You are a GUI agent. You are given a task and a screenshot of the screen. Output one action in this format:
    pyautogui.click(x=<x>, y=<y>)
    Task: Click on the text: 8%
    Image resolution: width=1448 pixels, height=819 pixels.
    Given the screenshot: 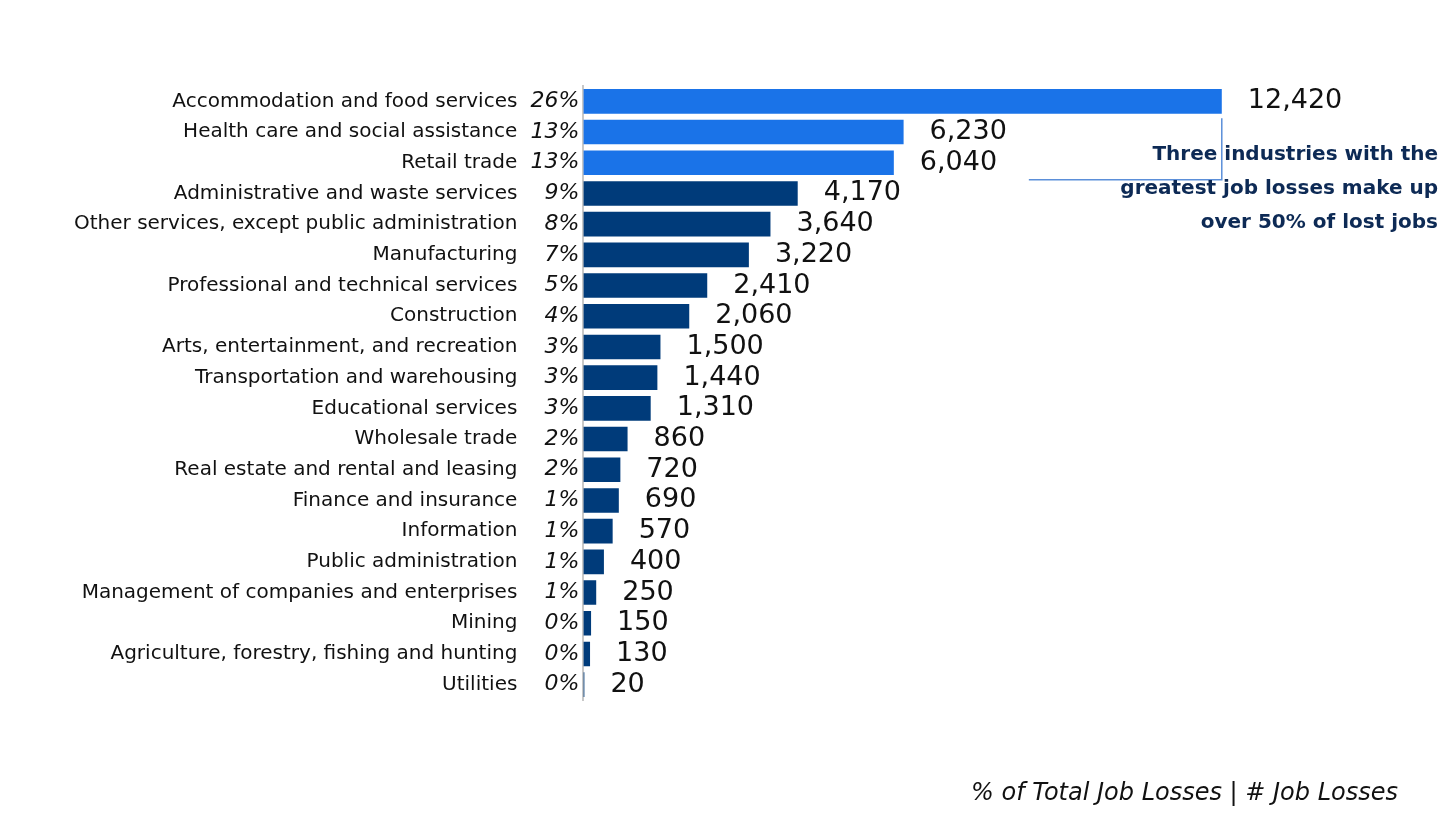 What is the action you would take?
    pyautogui.click(x=562, y=222)
    